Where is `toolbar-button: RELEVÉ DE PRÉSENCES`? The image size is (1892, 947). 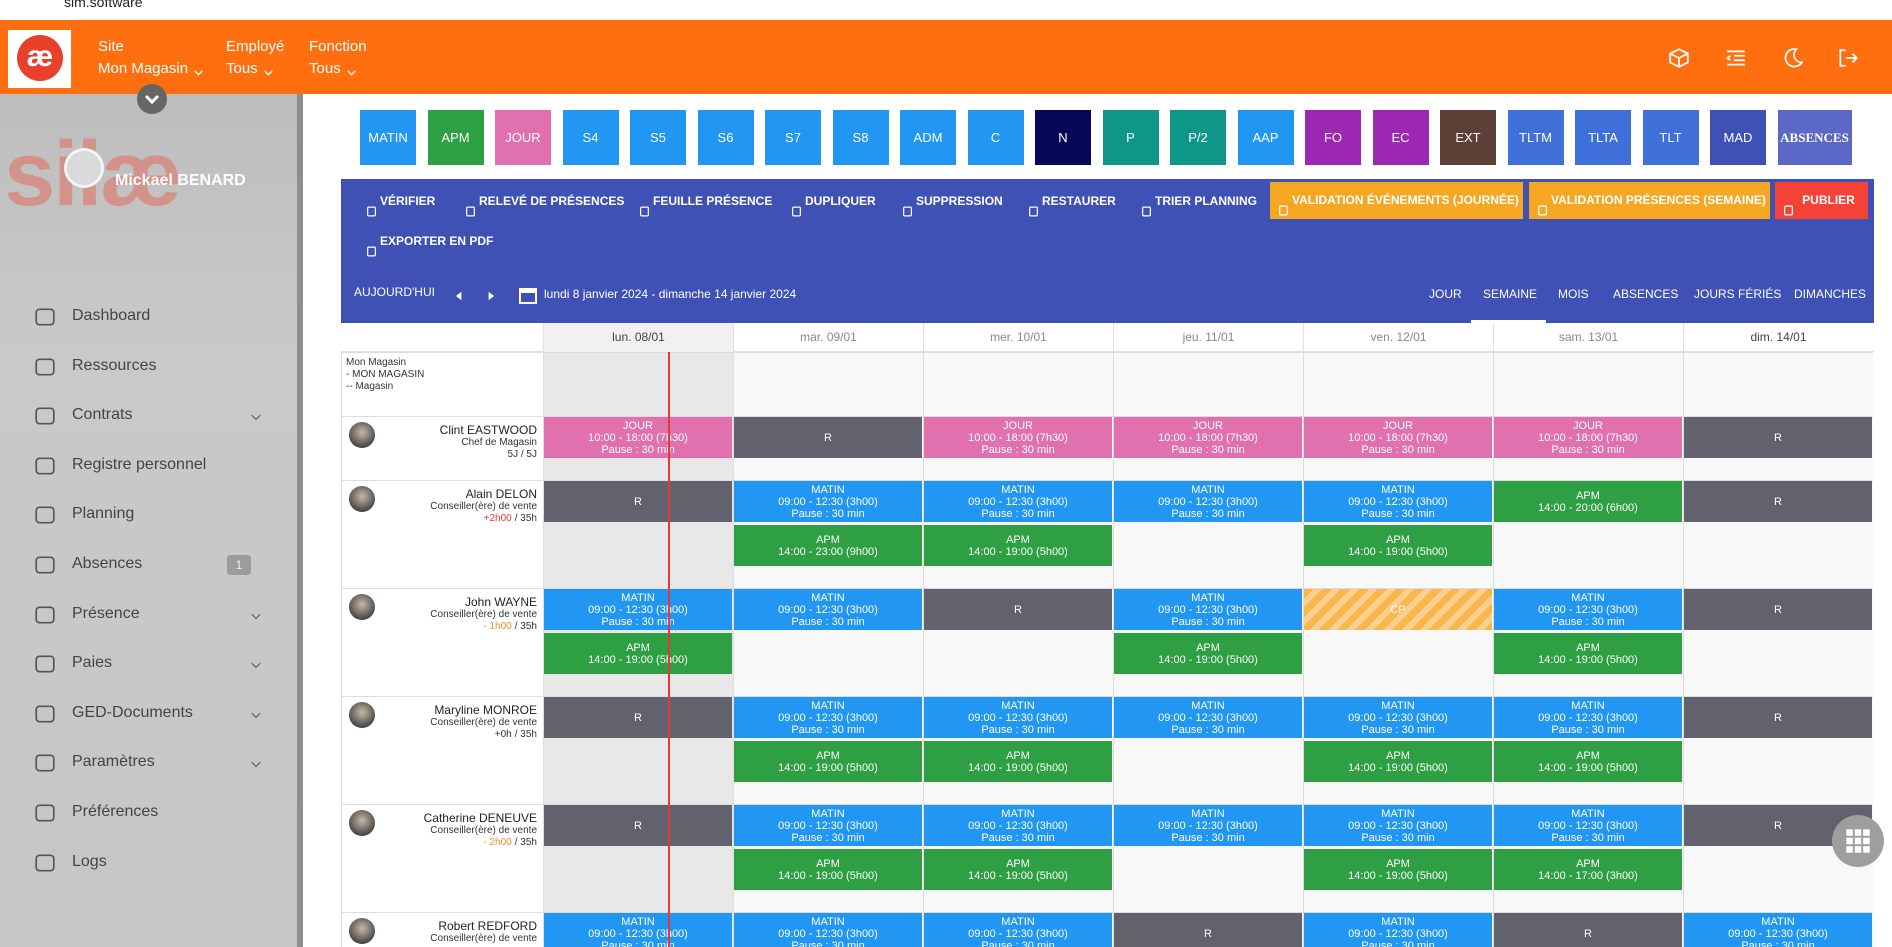 toolbar-button: RELEVÉ DE PRÉSENCES is located at coordinates (544, 201).